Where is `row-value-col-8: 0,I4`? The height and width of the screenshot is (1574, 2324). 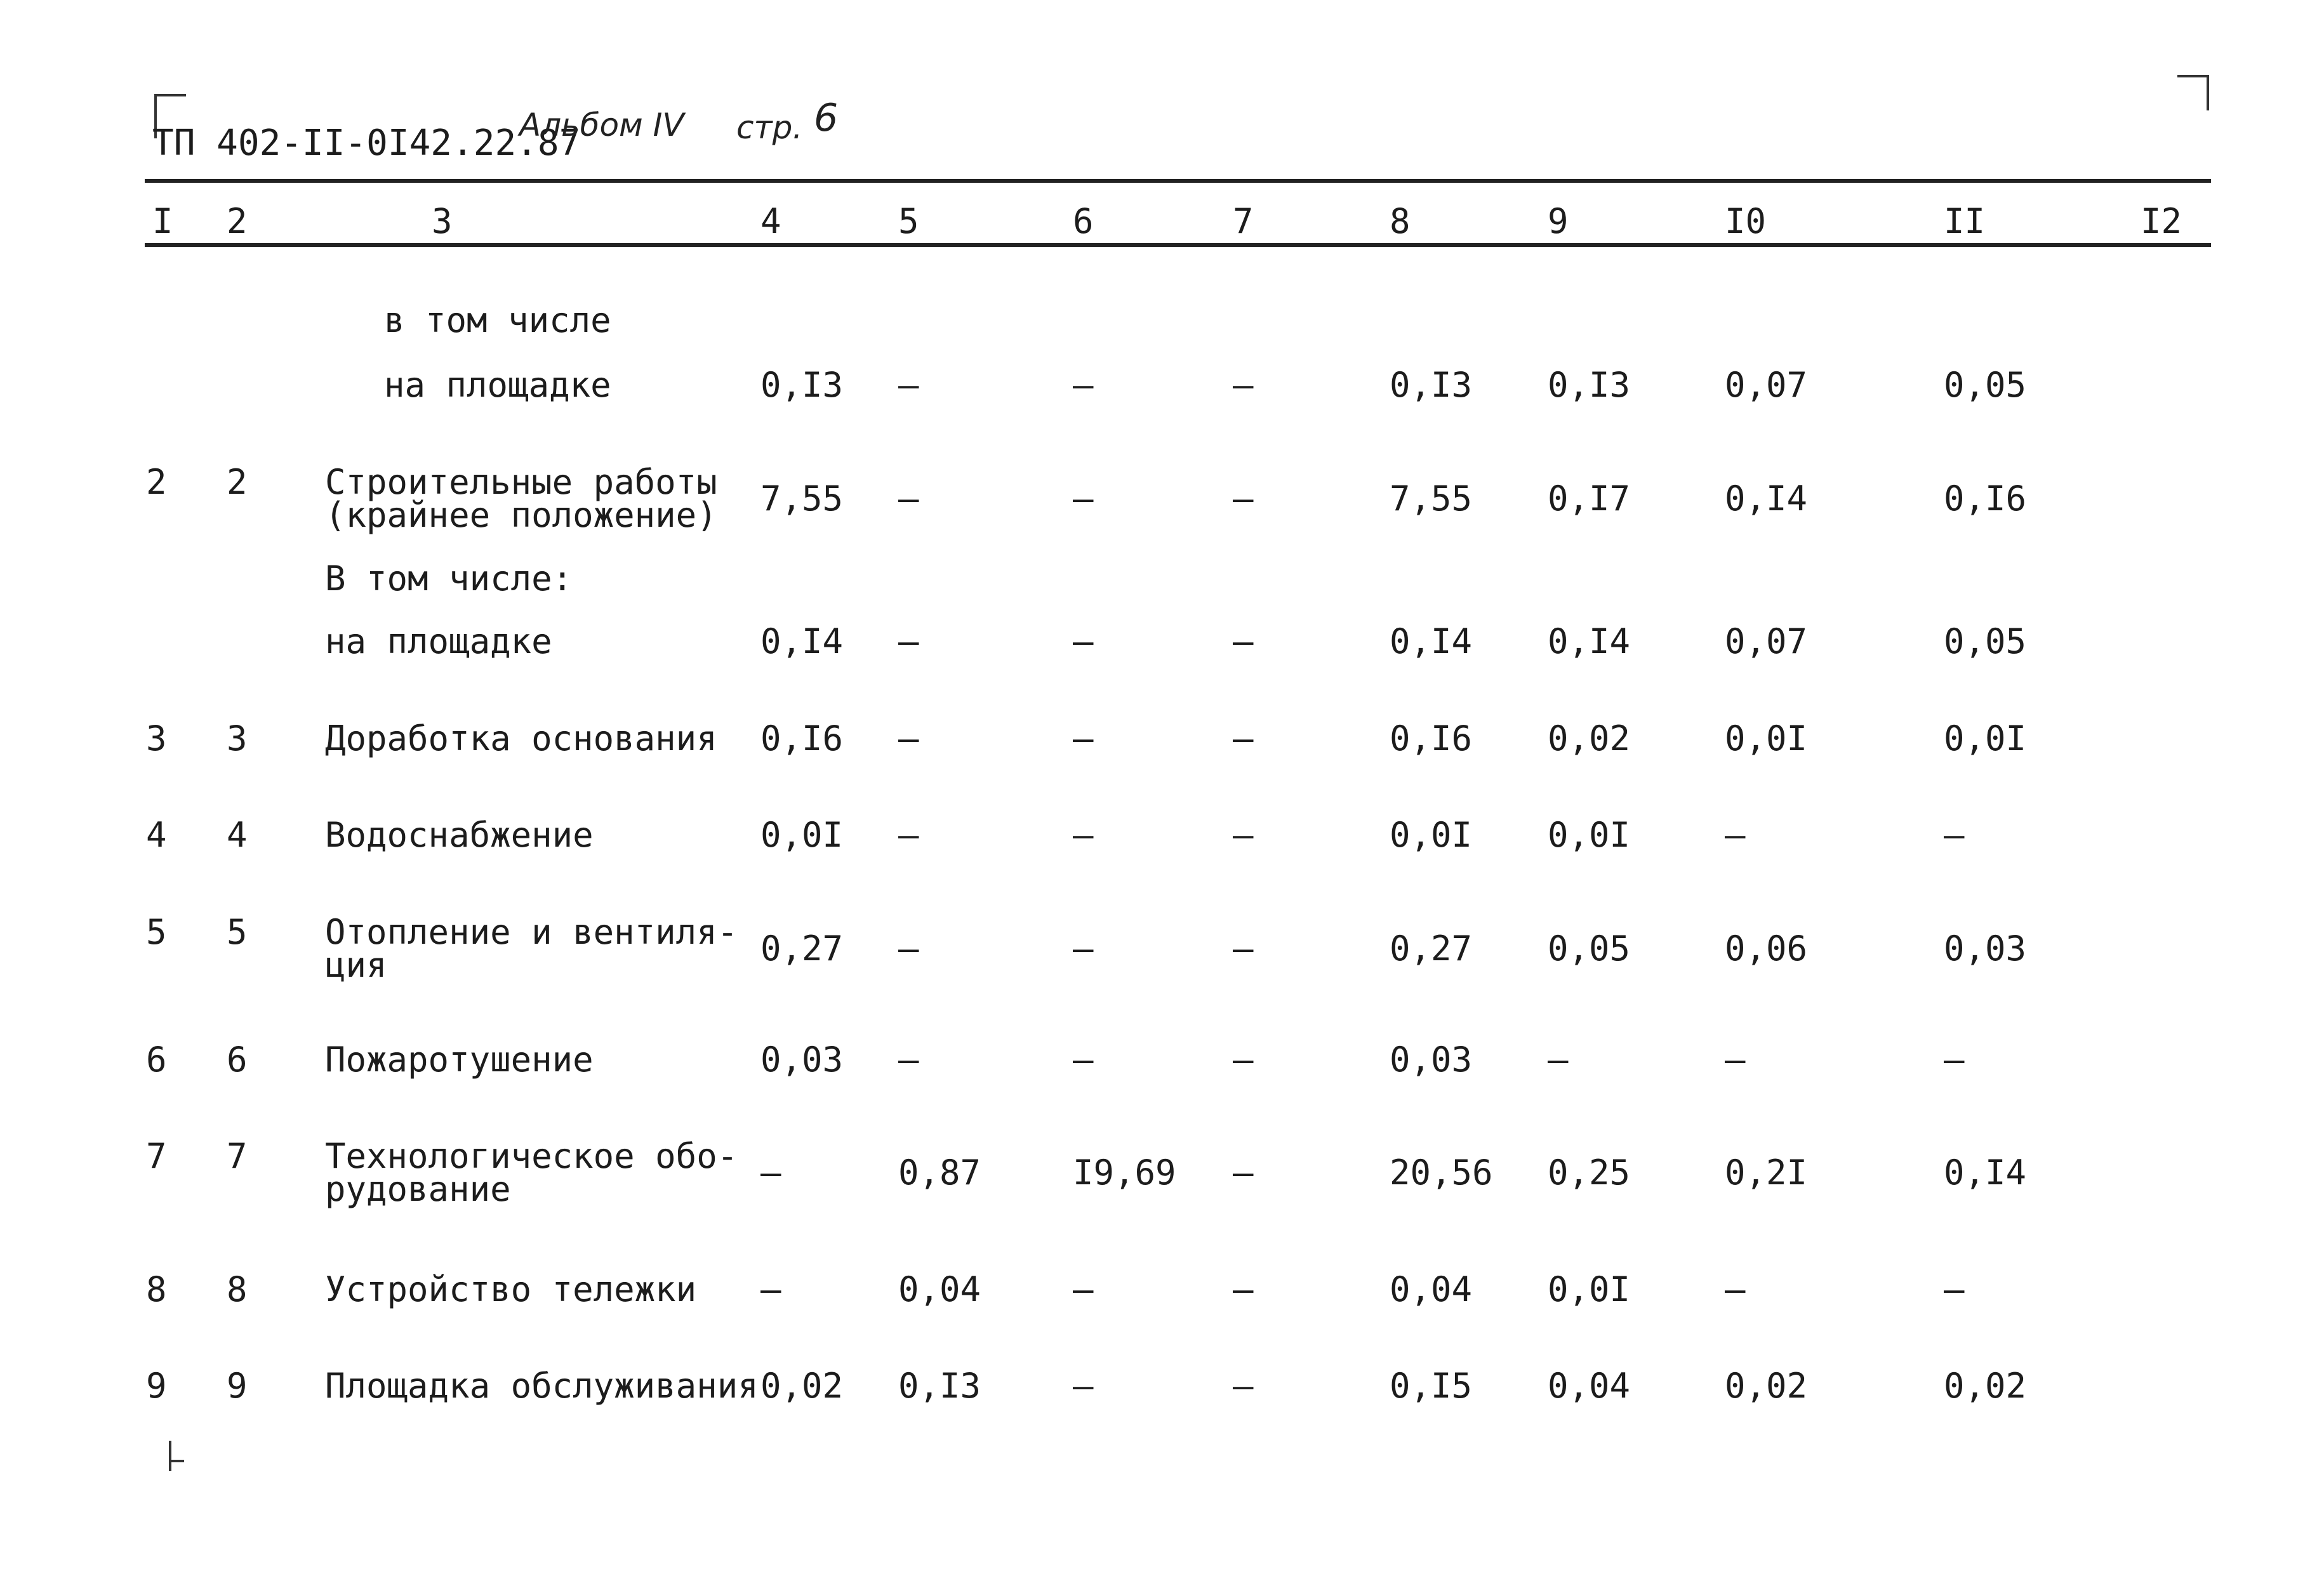
row-value-col-8: 0,I4 is located at coordinates (1431, 641).